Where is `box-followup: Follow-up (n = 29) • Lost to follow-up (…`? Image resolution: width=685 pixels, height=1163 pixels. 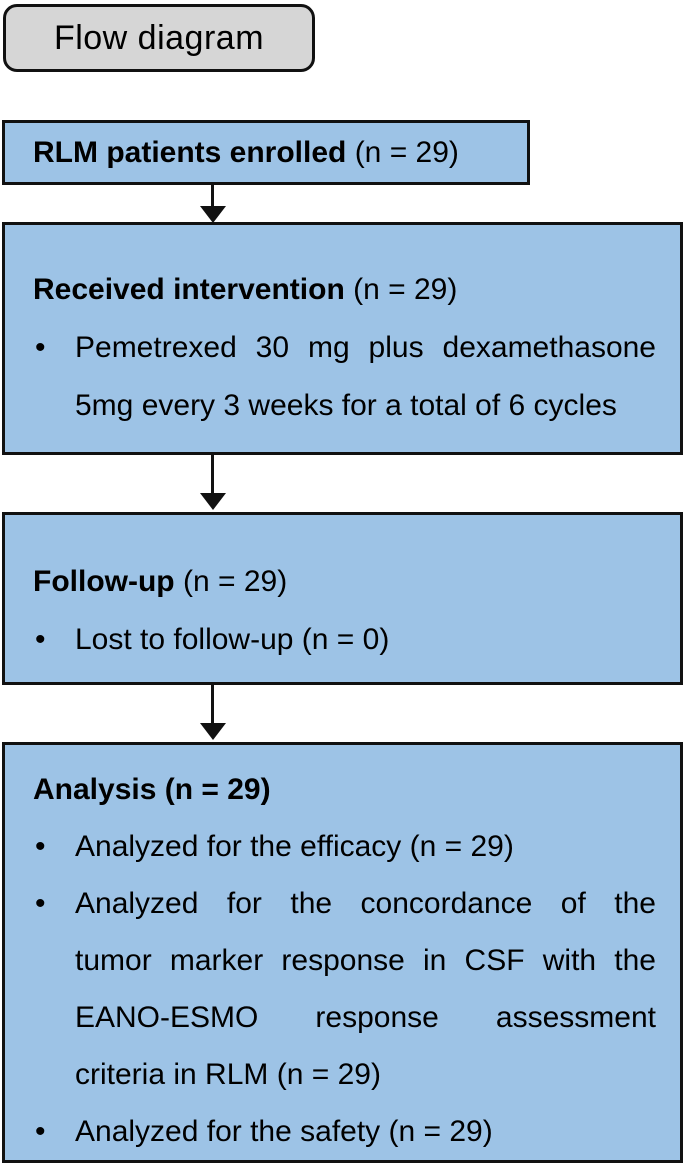 box-followup: Follow-up (n = 29) • Lost to follow-up (… is located at coordinates (342, 598).